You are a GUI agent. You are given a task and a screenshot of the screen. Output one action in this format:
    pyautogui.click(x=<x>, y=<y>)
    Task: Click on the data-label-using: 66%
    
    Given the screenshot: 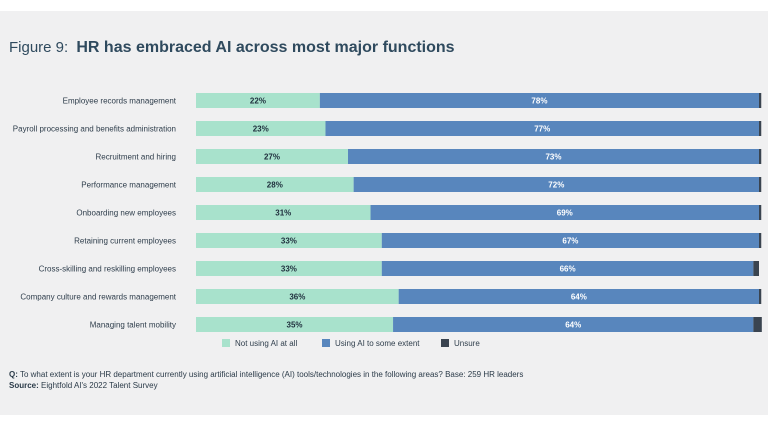 What is the action you would take?
    pyautogui.click(x=568, y=269)
    